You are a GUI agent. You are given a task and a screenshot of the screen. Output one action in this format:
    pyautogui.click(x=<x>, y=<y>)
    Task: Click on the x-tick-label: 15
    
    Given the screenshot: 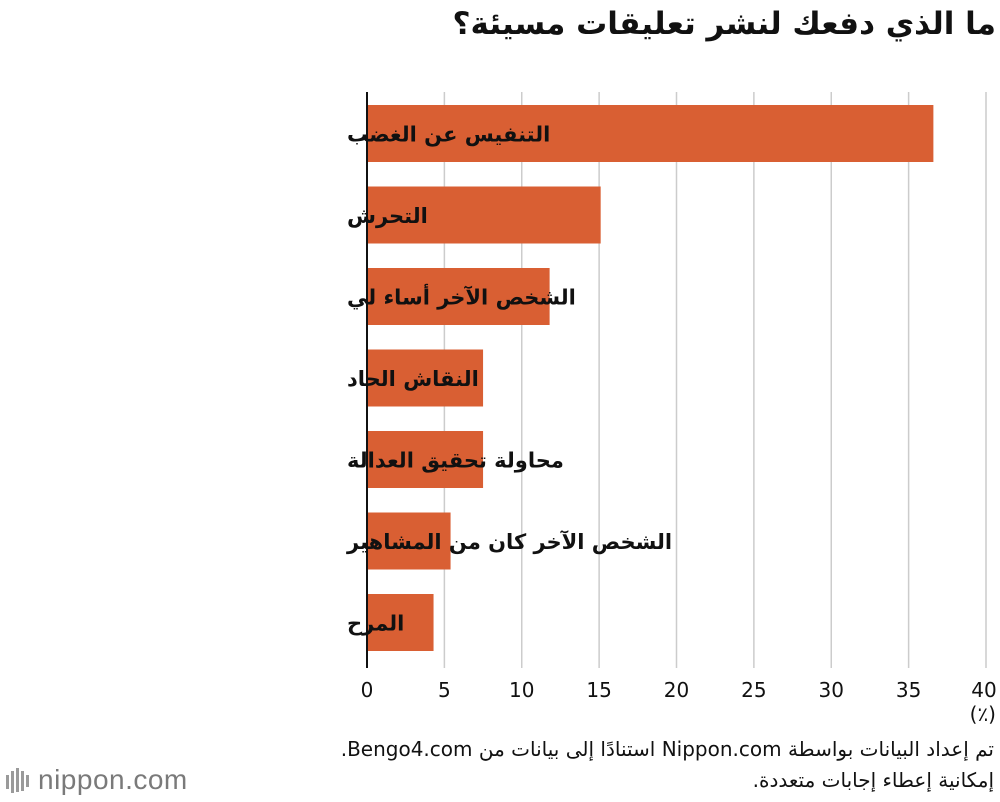 What is the action you would take?
    pyautogui.click(x=598, y=690)
    